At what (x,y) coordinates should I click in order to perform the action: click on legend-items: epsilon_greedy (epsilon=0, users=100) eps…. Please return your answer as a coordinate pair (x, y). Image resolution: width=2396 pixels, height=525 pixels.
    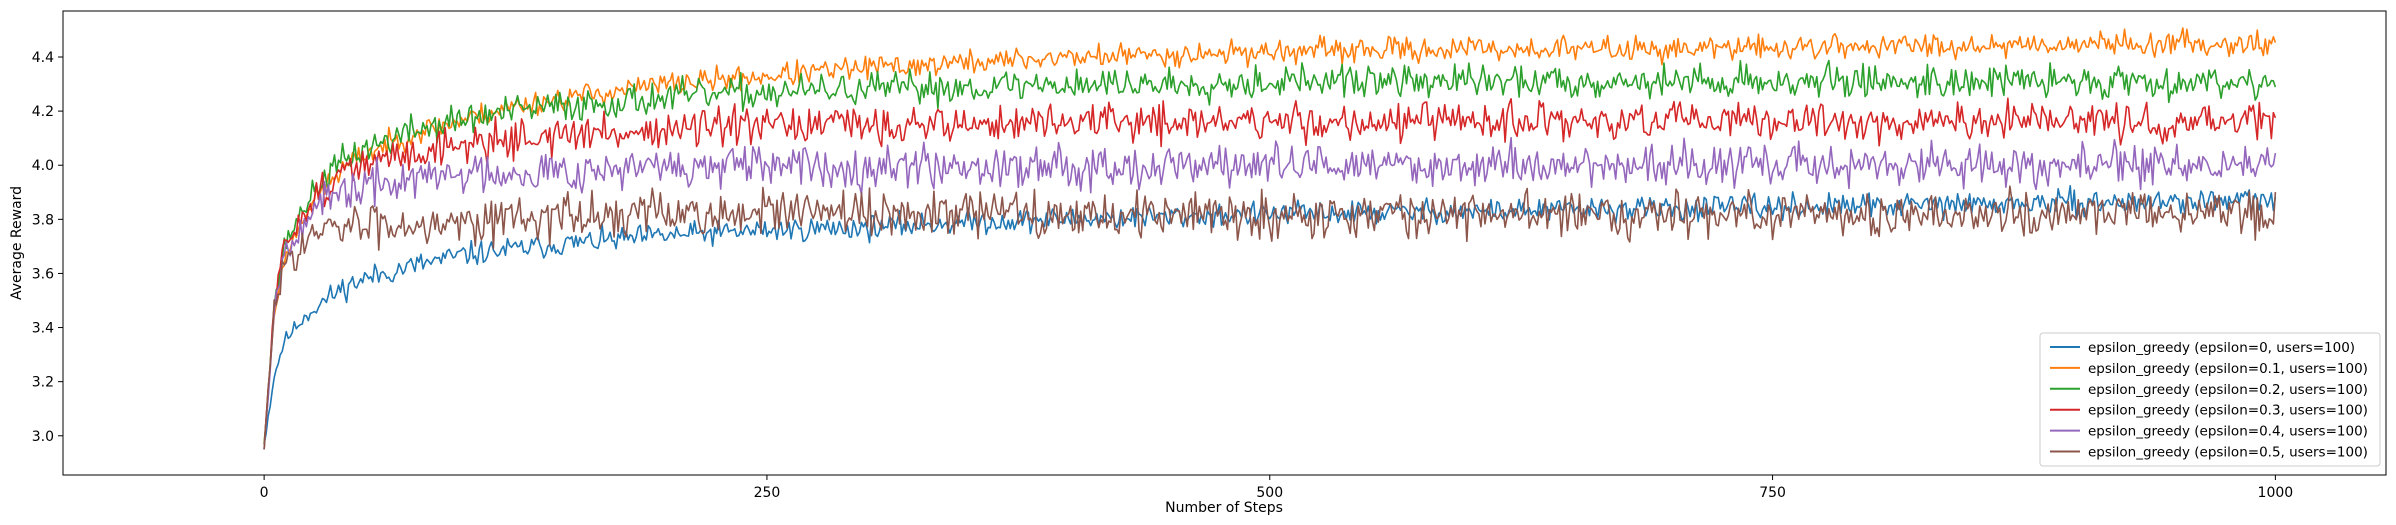
    Looking at the image, I should click on (2209, 400).